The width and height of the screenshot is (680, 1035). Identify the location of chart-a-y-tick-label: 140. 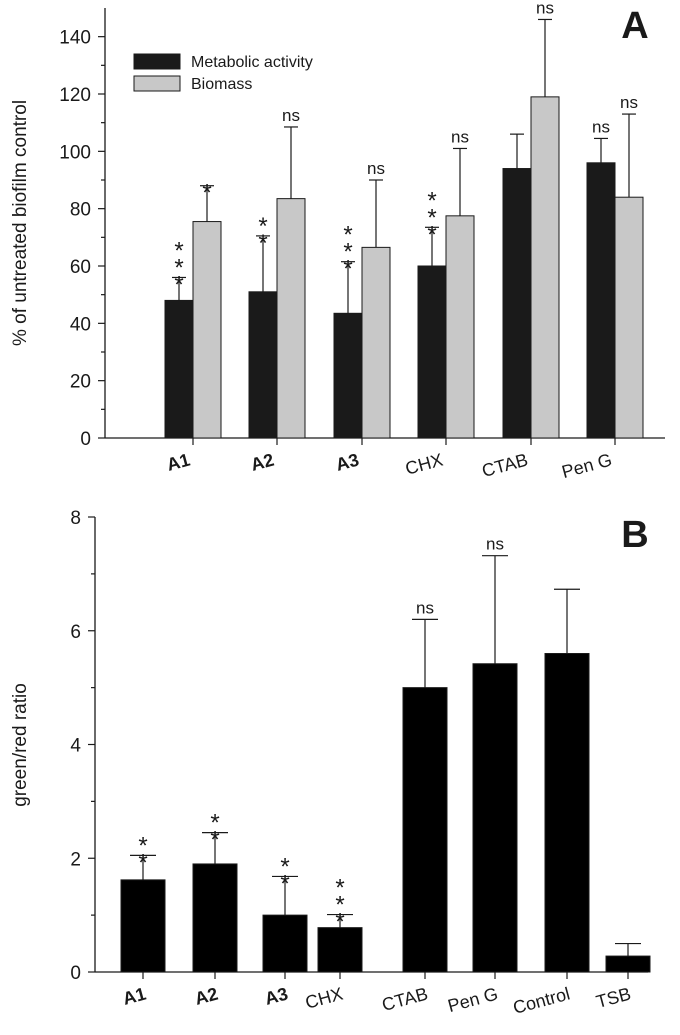
(75, 38).